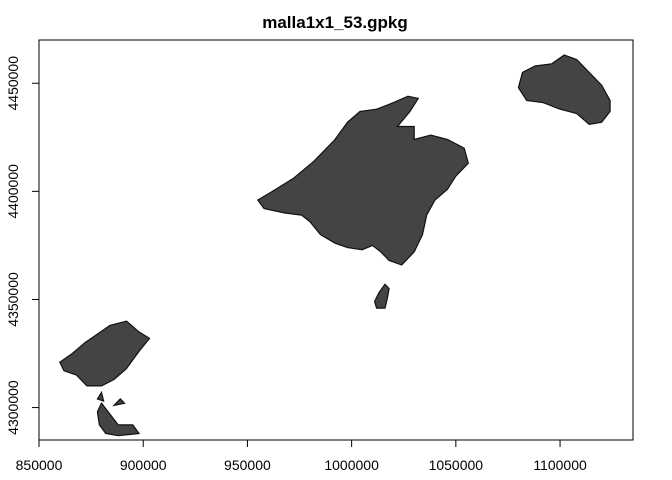 This screenshot has width=672, height=480. Describe the element at coordinates (335, 22) in the screenshot. I see `plot-title: malla1x1_53.gpkg` at that location.